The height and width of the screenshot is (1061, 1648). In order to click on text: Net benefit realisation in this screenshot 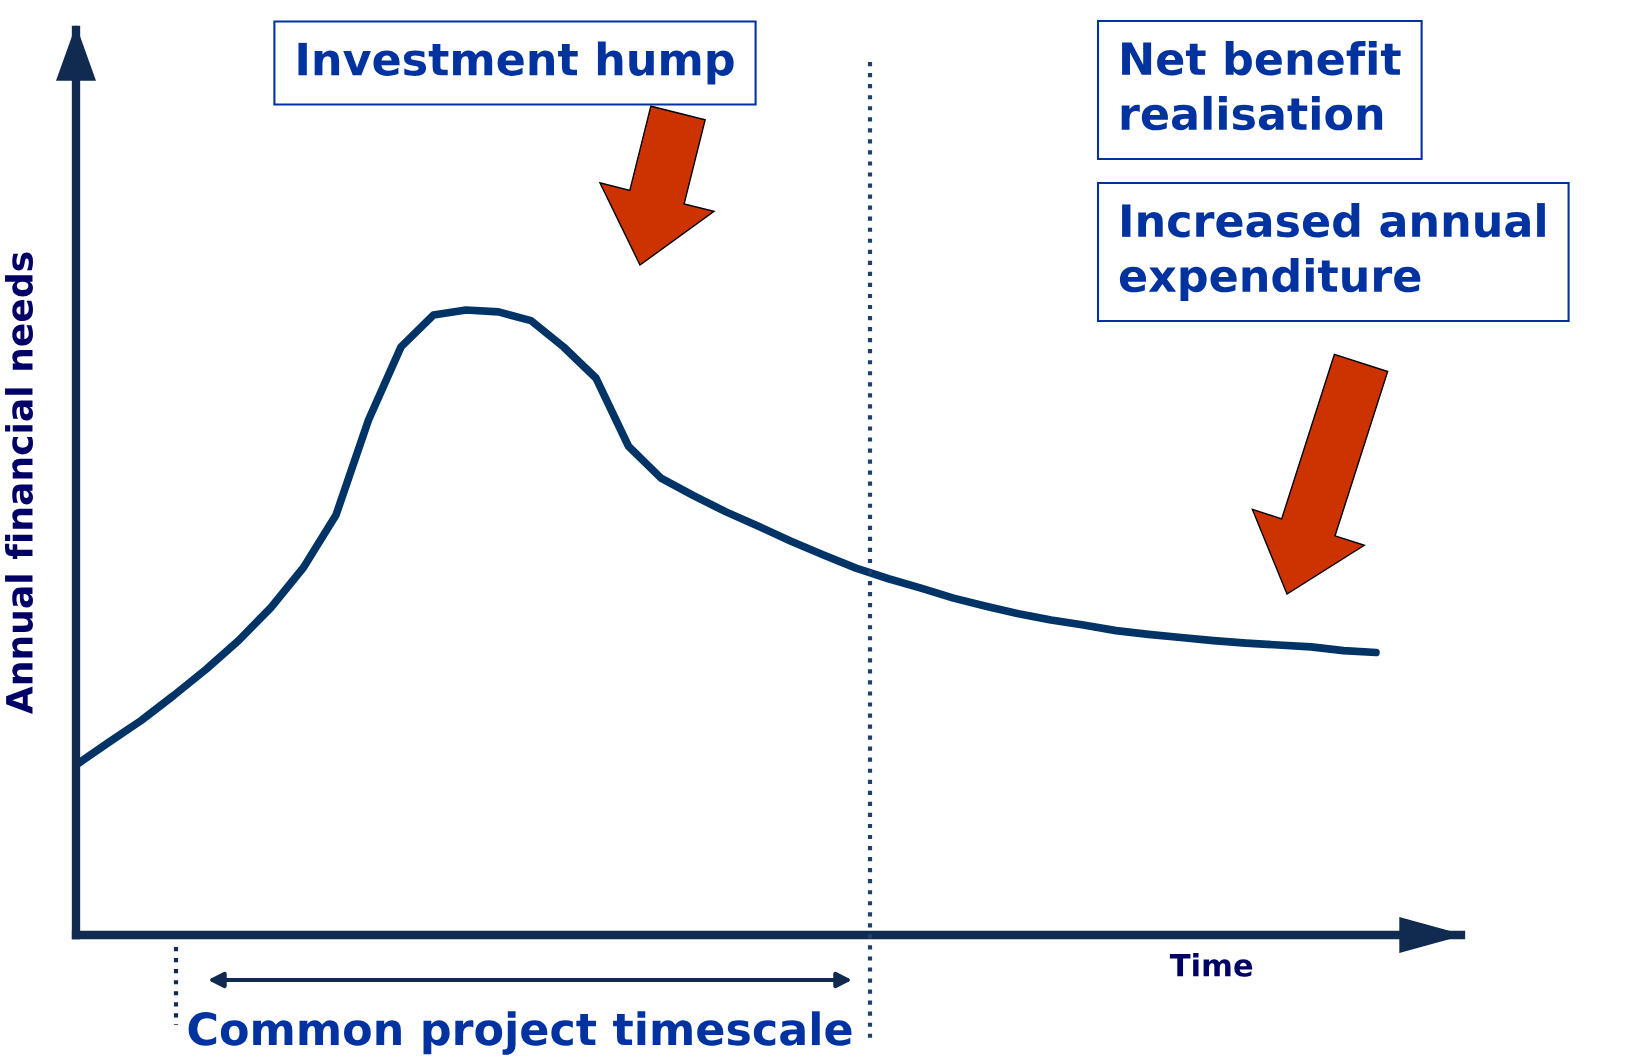, I will do `click(1261, 86)`.